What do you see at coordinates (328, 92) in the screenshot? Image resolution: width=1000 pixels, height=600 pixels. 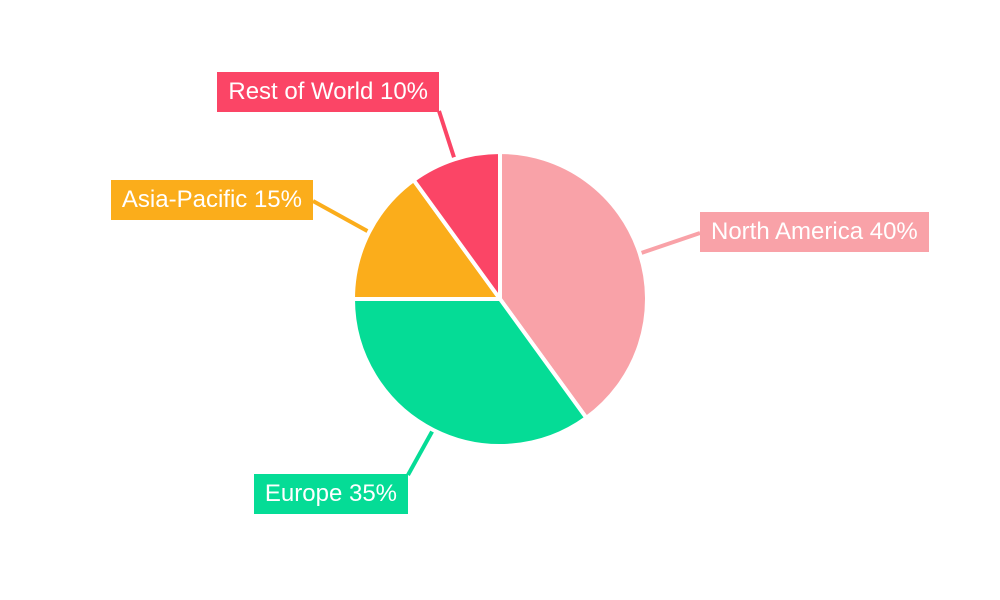 I see `pie-label-rest-of-world: Rest of World 10%` at bounding box center [328, 92].